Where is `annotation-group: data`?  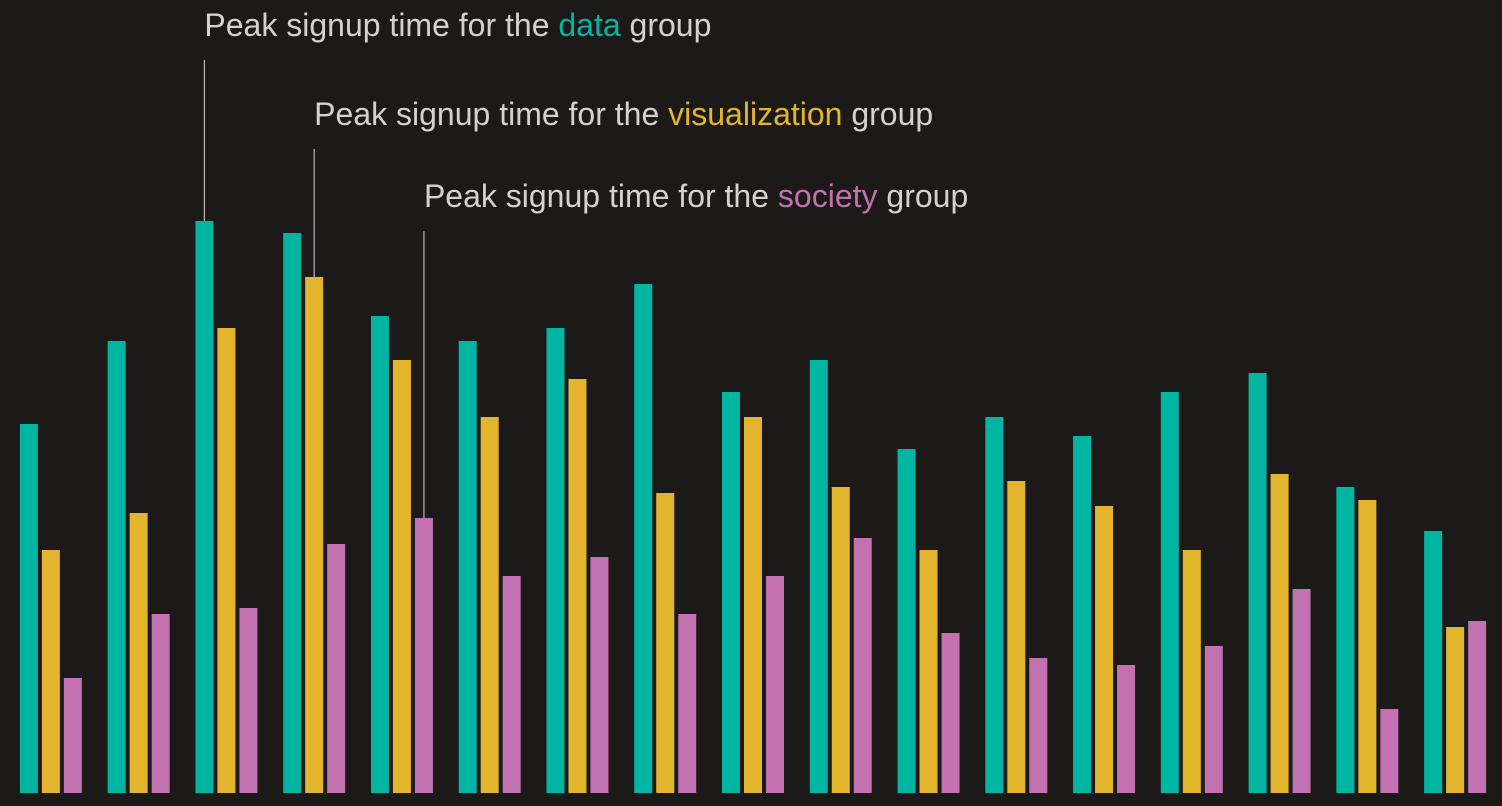 annotation-group: data is located at coordinates (589, 25).